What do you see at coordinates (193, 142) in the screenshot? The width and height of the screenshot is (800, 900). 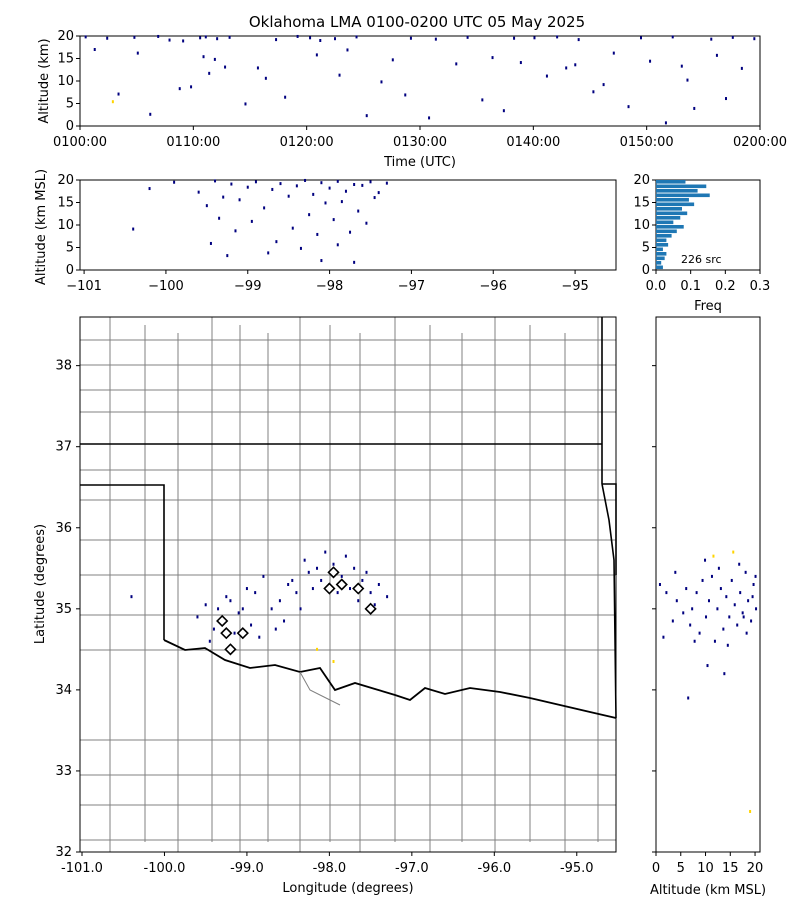 I see `time-height-xtick-label: 0110:00` at bounding box center [193, 142].